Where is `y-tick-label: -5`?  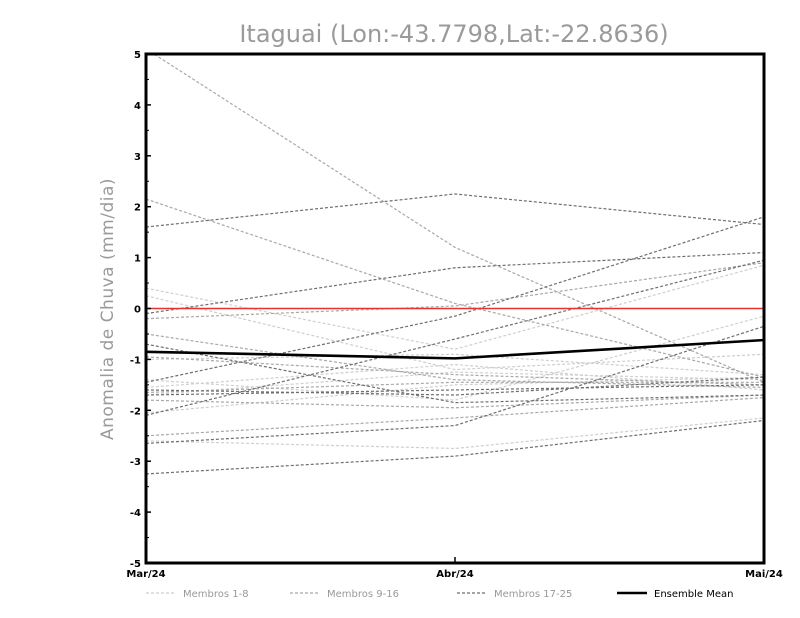
y-tick-label: -5 is located at coordinates (135, 564).